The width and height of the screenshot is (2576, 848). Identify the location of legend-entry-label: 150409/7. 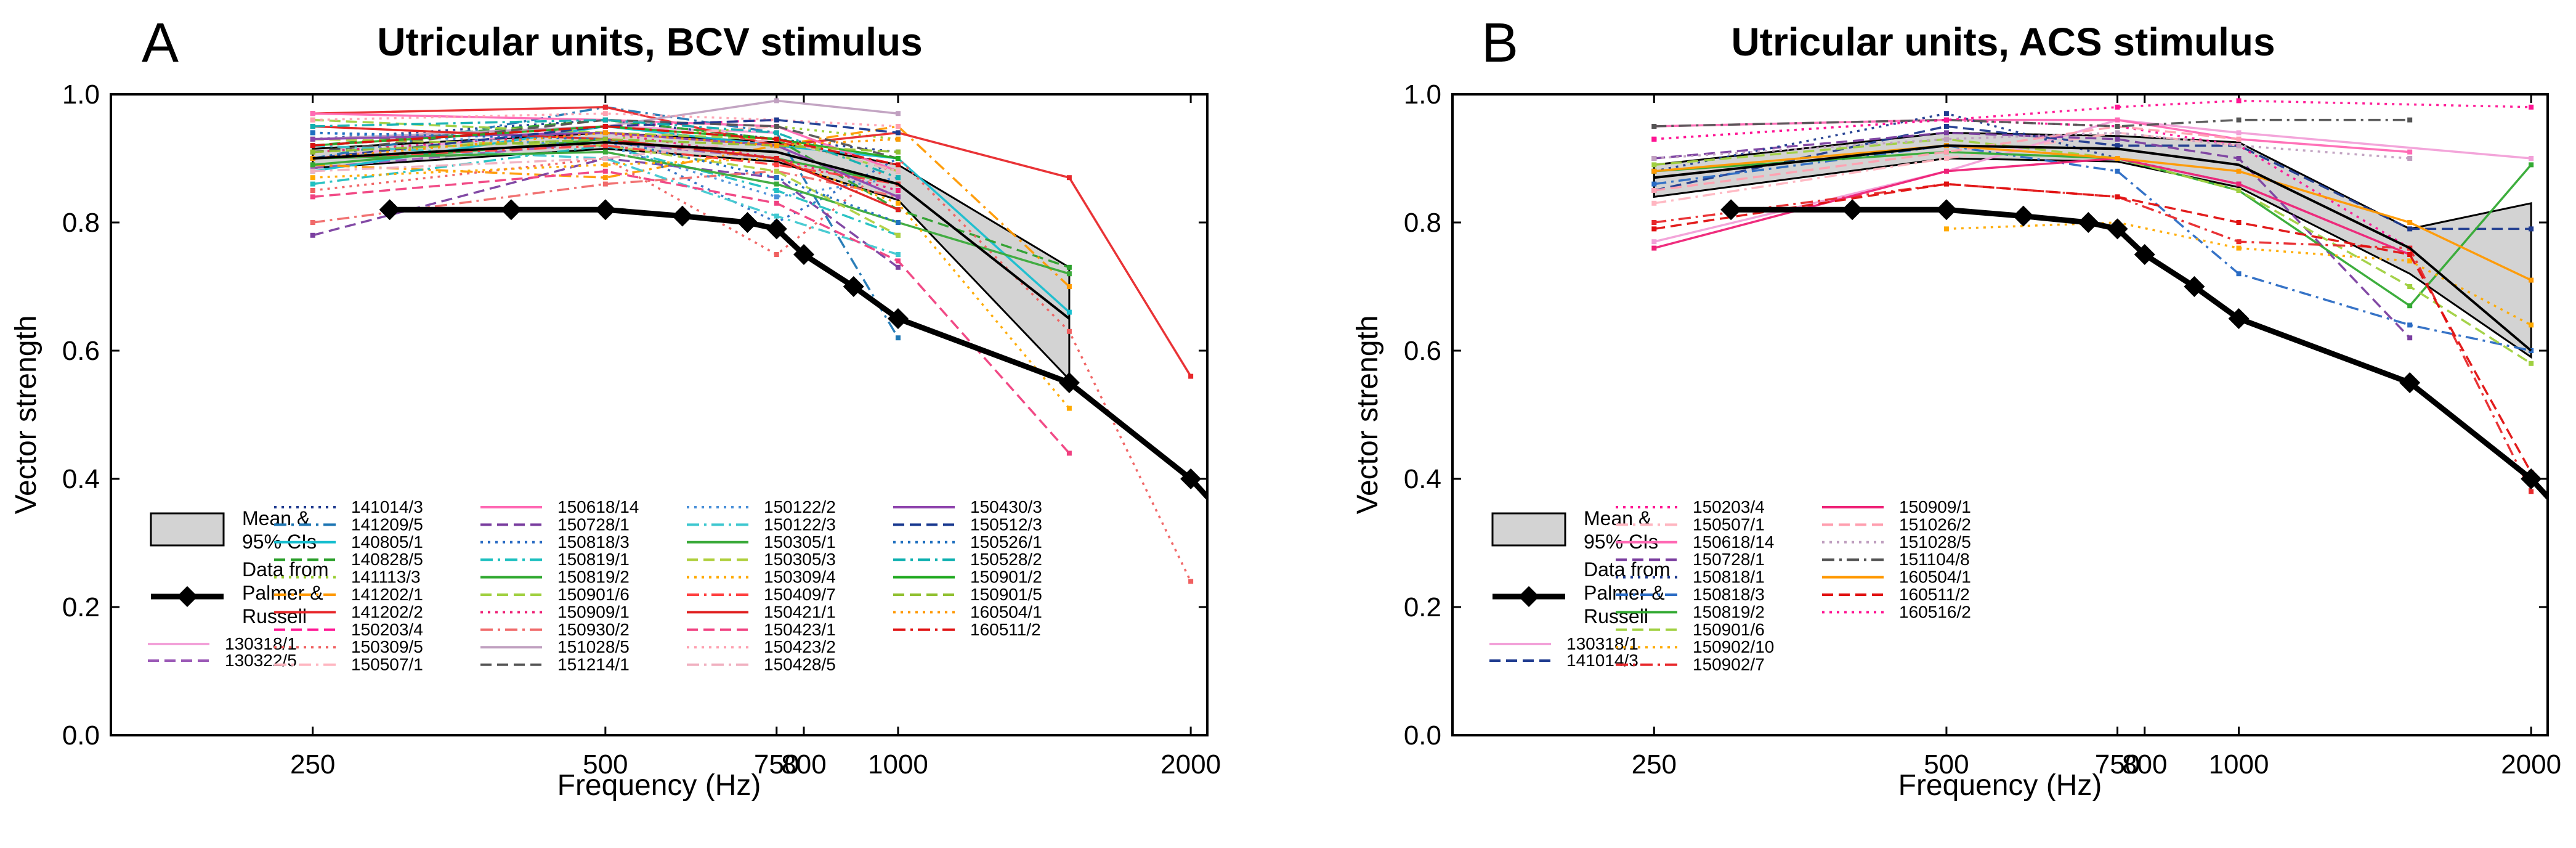
(800, 594).